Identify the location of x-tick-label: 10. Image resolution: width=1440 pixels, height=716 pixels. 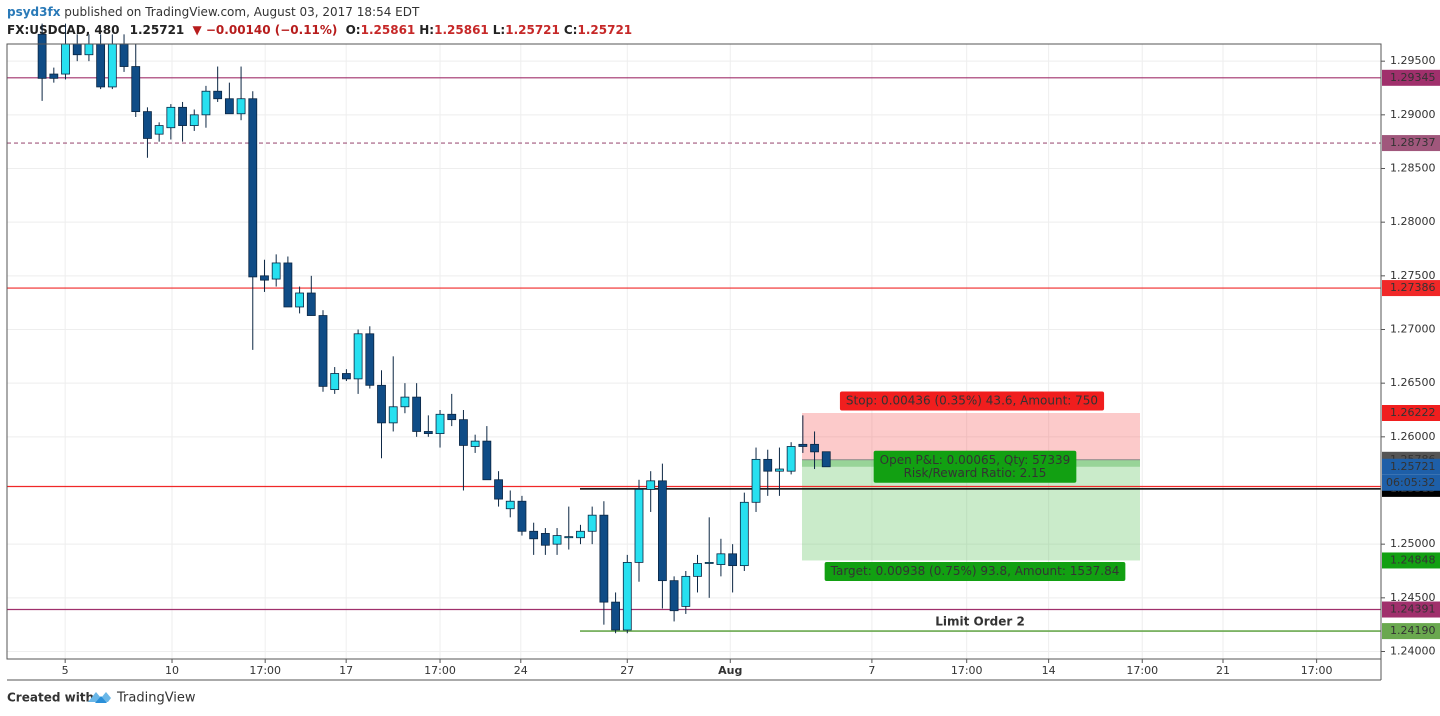
(172, 670).